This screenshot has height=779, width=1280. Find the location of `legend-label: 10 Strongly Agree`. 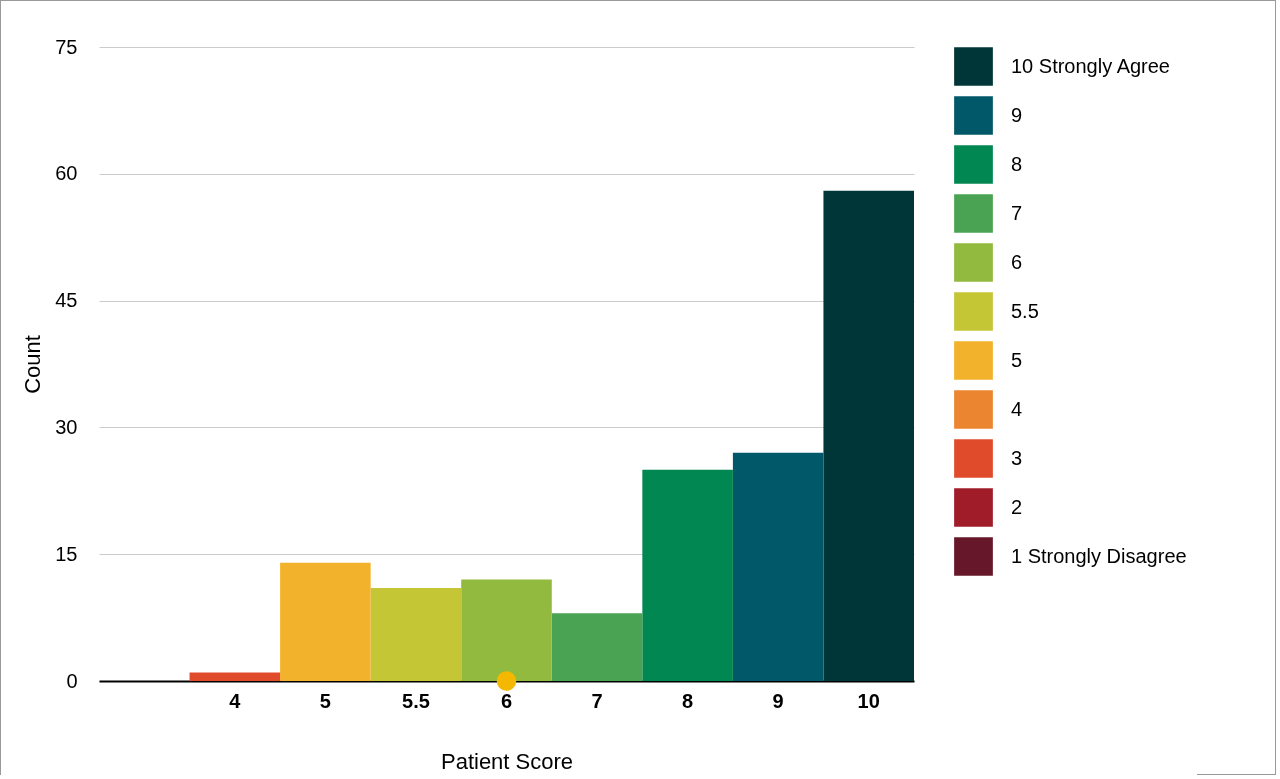

legend-label: 10 Strongly Agree is located at coordinates (1090, 65).